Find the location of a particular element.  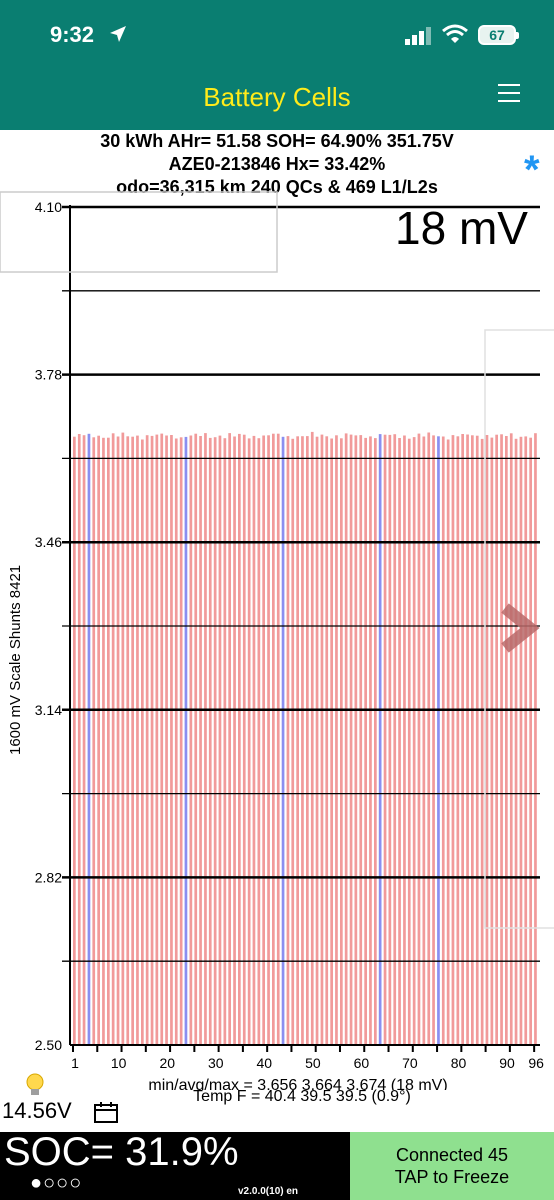

y-tick-label: 2.50 is located at coordinates (48, 1045).